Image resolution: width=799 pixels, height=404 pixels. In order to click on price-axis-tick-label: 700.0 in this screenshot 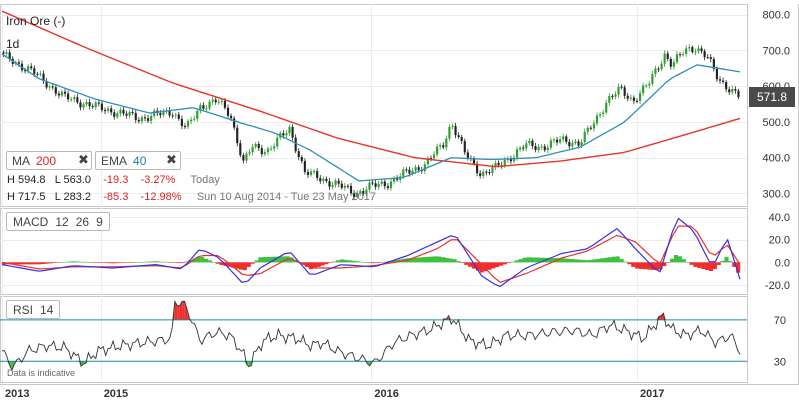, I will do `click(776, 51)`.